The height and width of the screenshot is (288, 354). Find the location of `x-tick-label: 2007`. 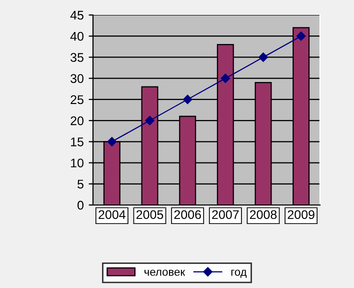

x-tick-label: 2007 is located at coordinates (225, 215).